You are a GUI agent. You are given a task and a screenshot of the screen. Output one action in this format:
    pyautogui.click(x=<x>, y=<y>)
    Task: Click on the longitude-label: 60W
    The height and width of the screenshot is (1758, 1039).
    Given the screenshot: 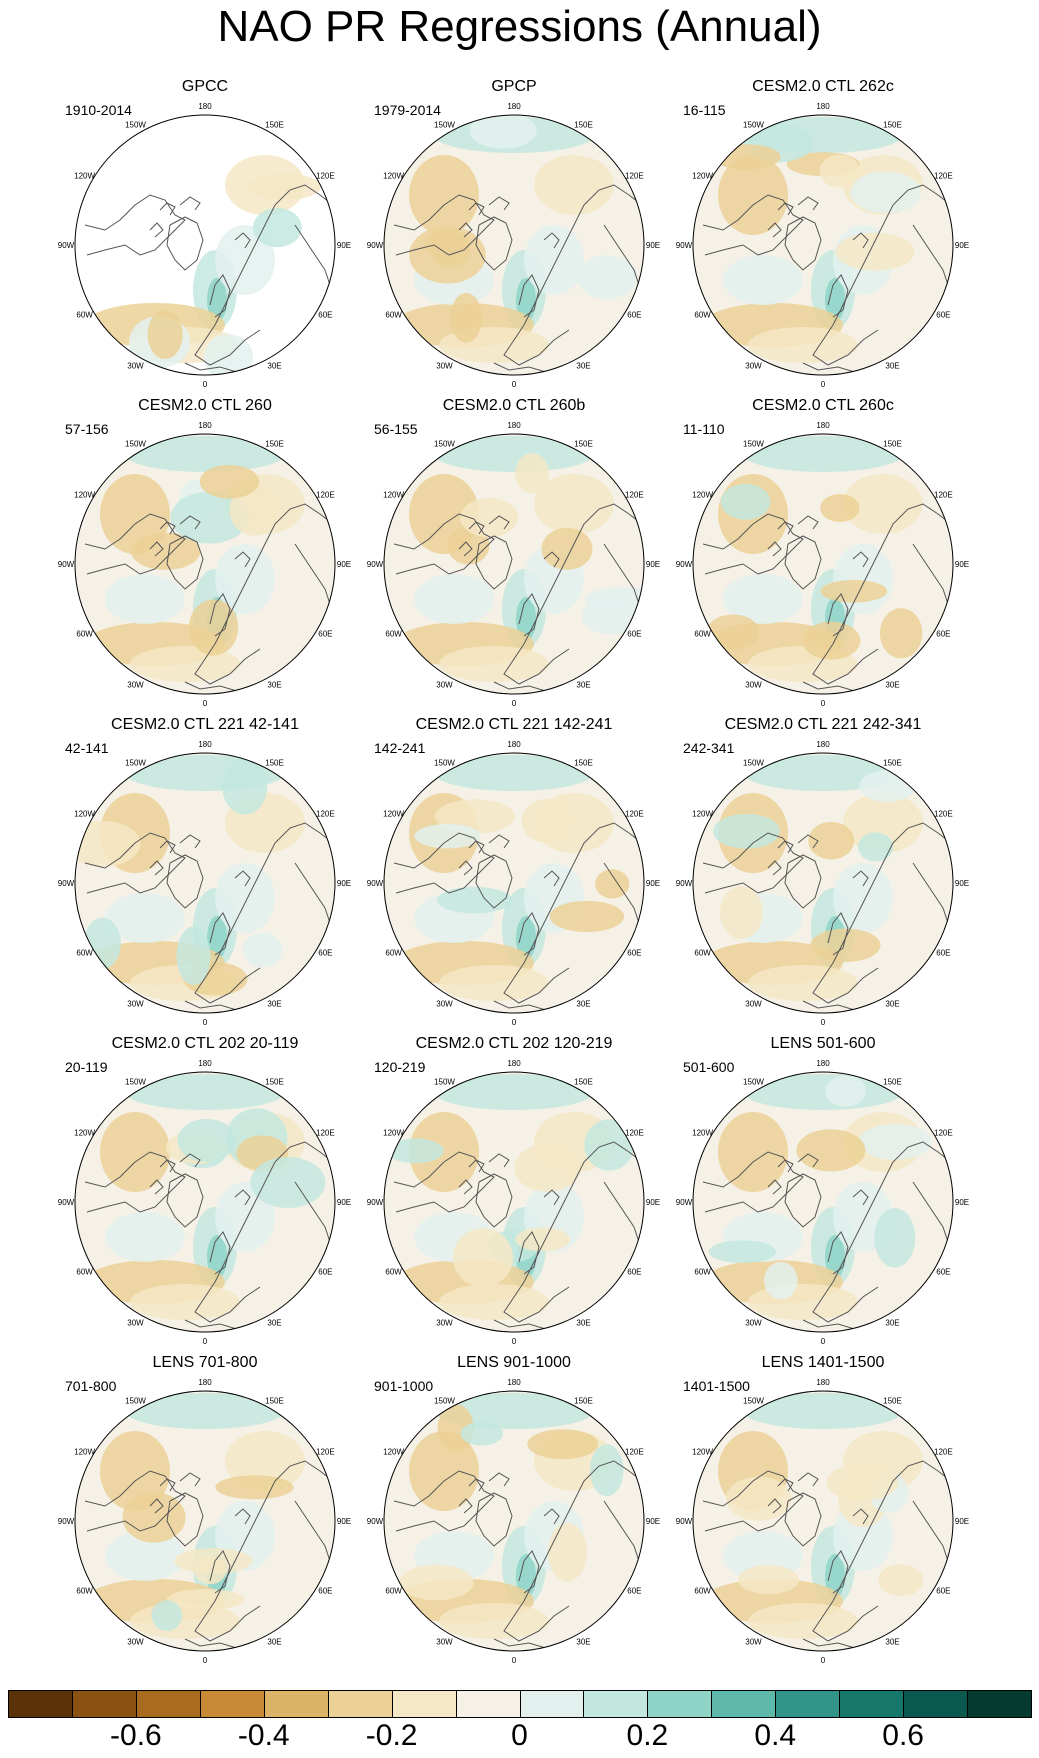 What is the action you would take?
    pyautogui.click(x=702, y=1591)
    